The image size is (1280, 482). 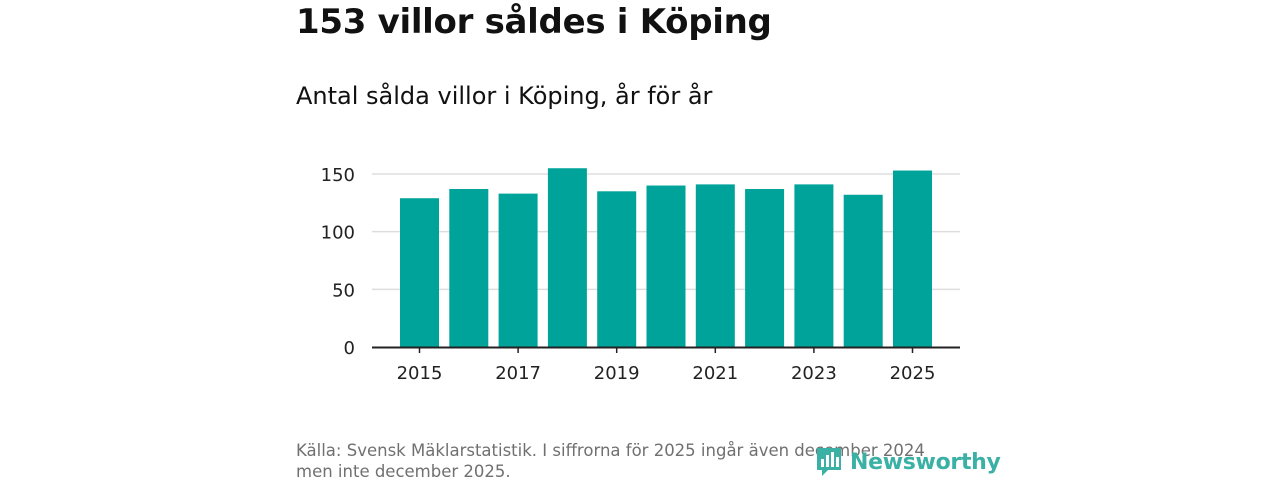 What do you see at coordinates (420, 373) in the screenshot?
I see `x-tick-label: 2015` at bounding box center [420, 373].